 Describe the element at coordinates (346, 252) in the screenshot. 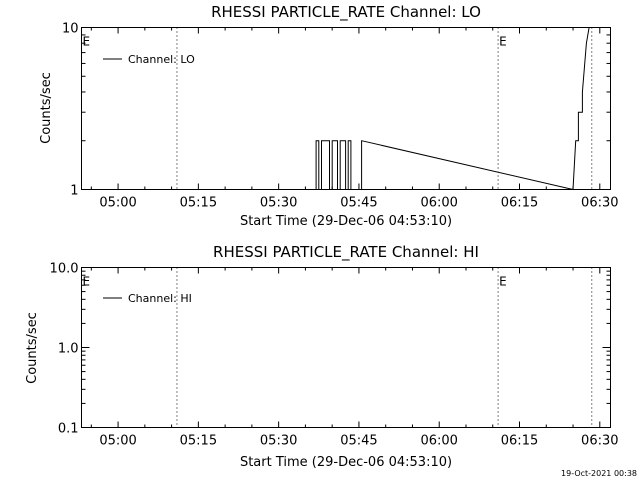

I see `chart-title: RHESSI PARTICLE_RATE Channel: HI` at that location.